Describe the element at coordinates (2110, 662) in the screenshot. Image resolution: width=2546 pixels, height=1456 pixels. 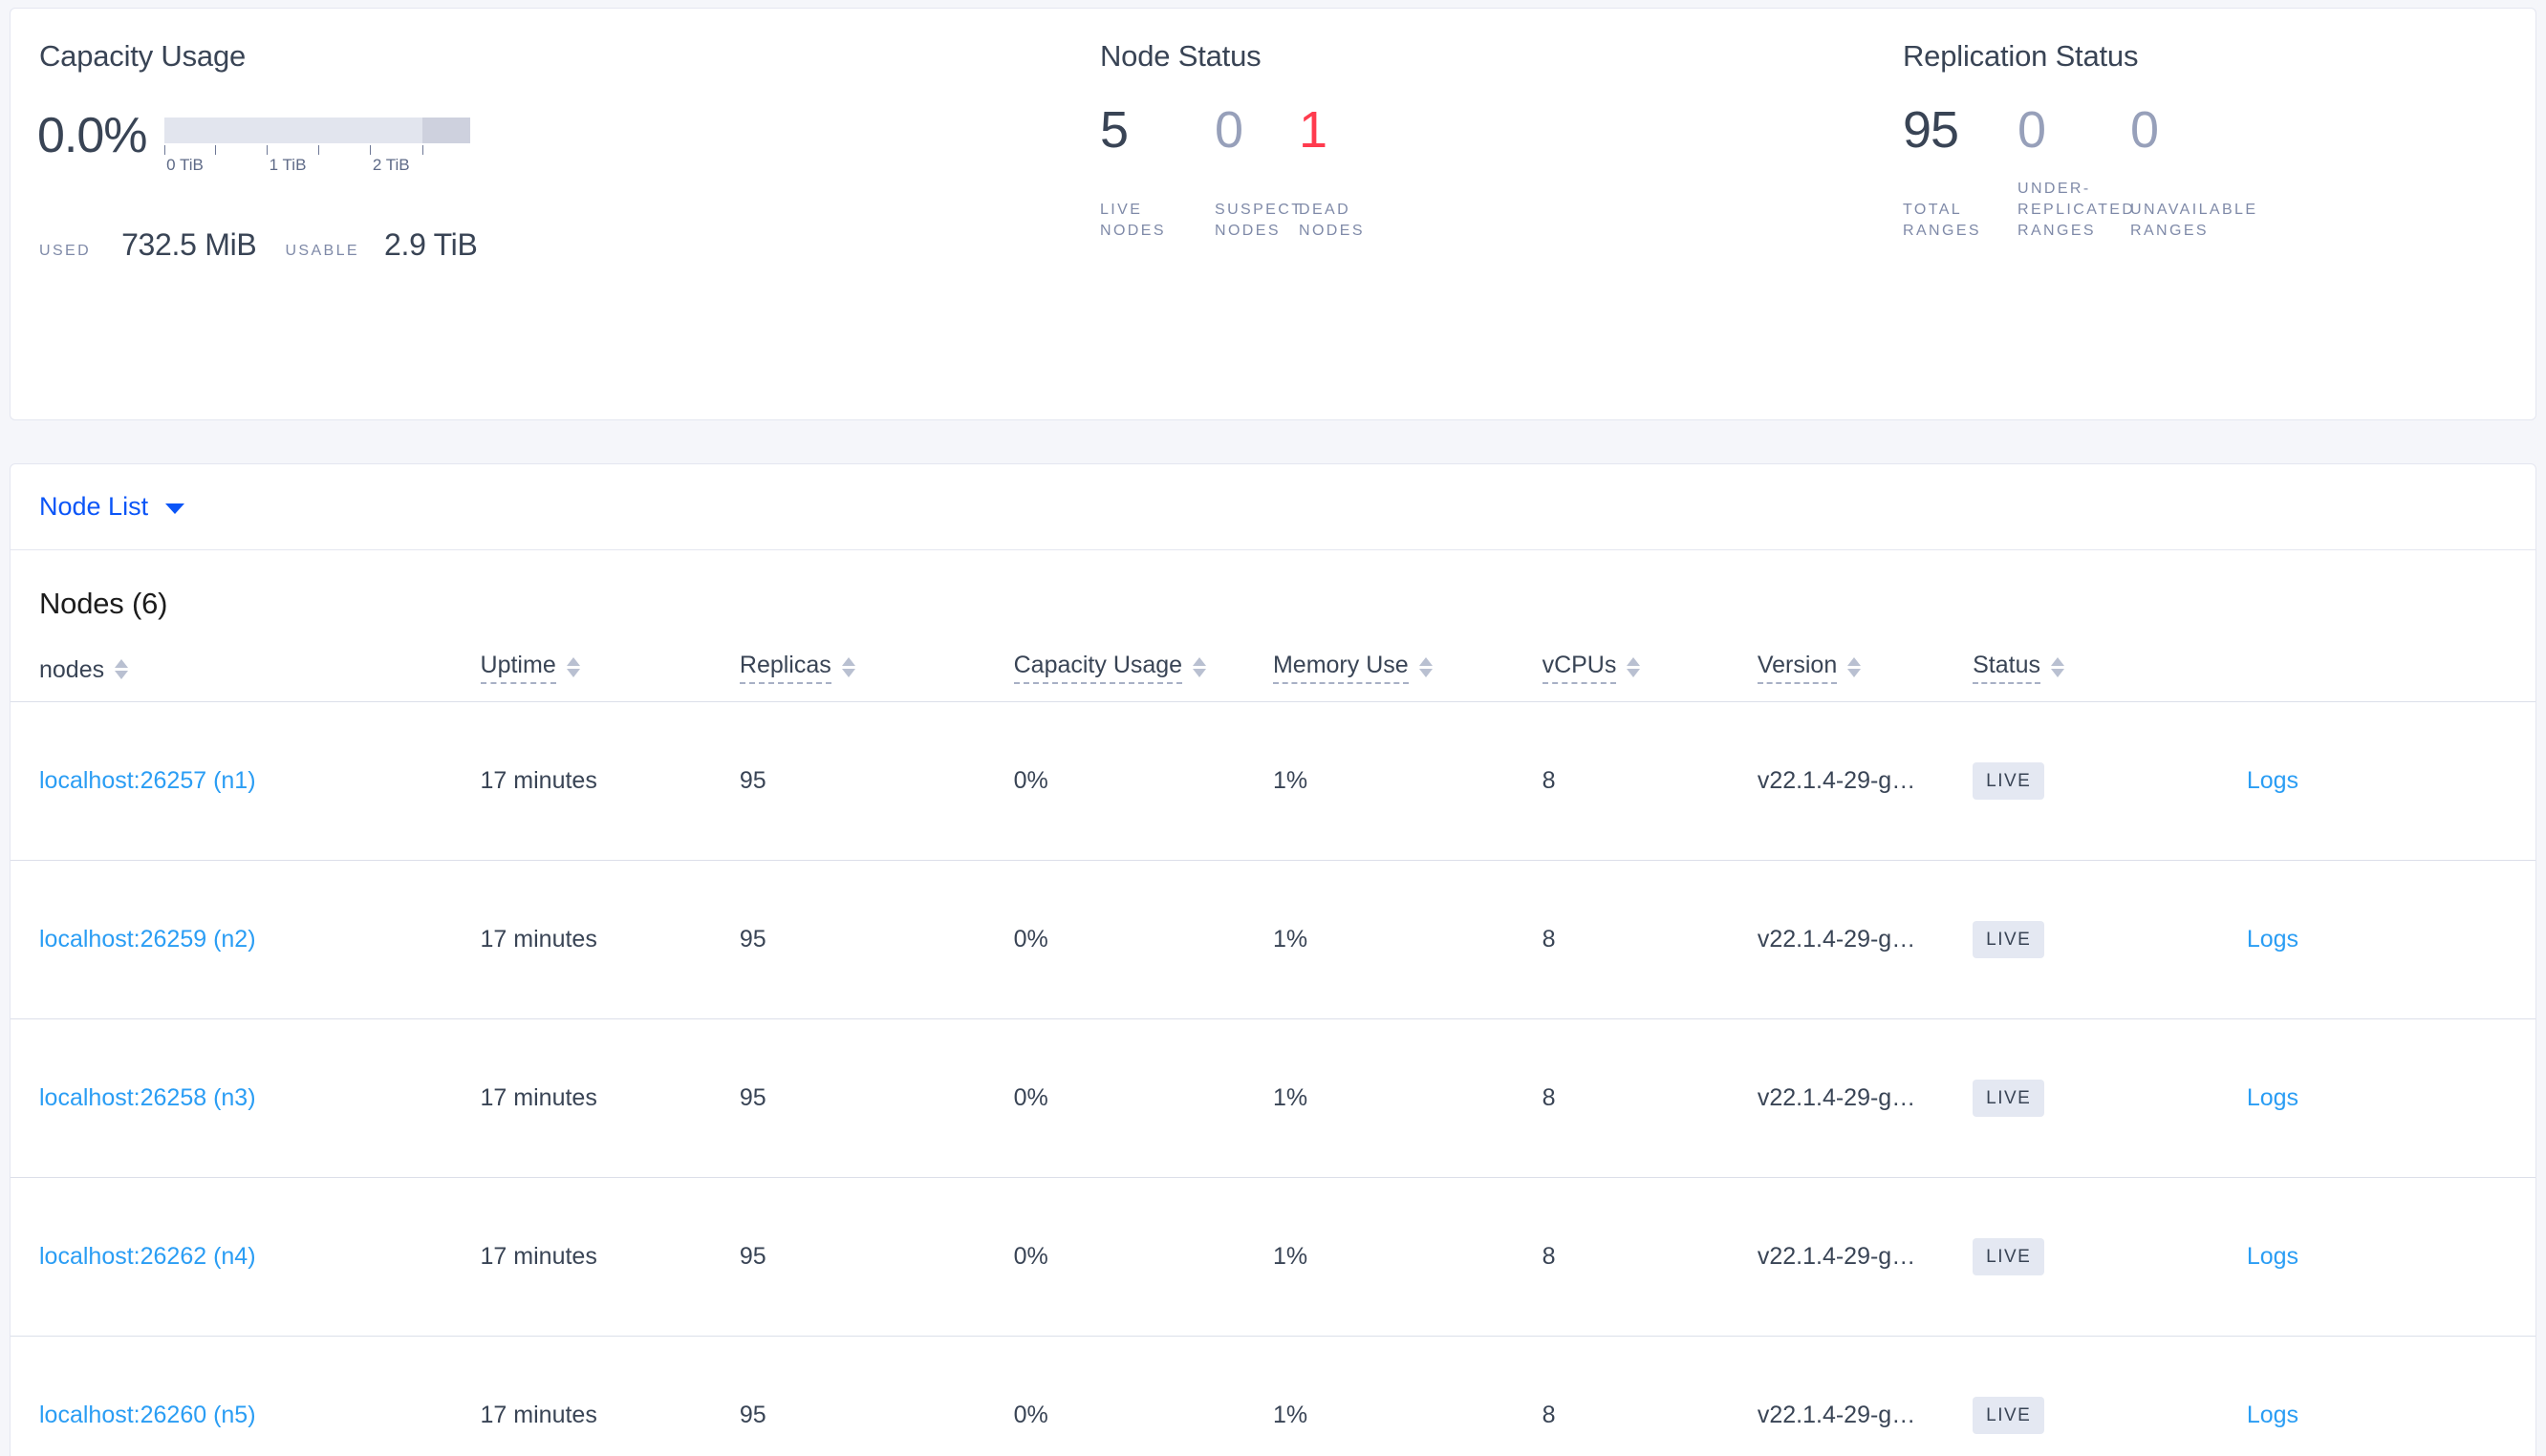
I see `column-header-status: Status` at that location.